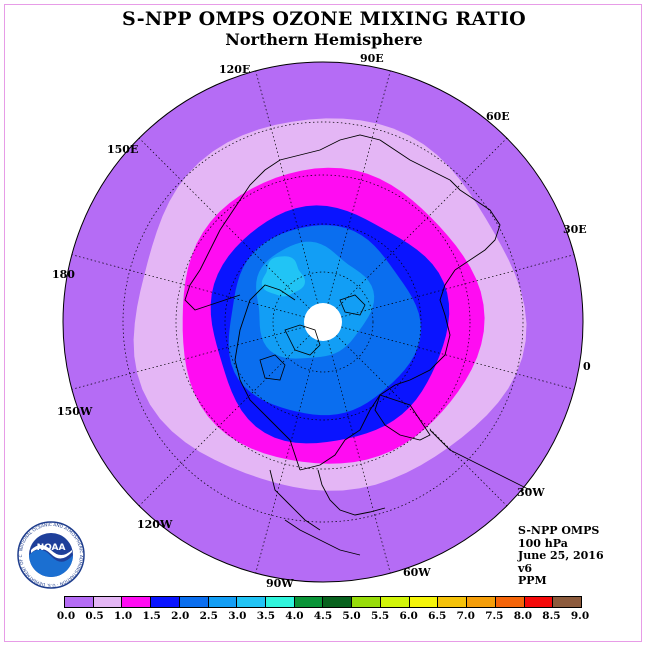  What do you see at coordinates (575, 229) in the screenshot?
I see `lon-label-30e: 30E` at bounding box center [575, 229].